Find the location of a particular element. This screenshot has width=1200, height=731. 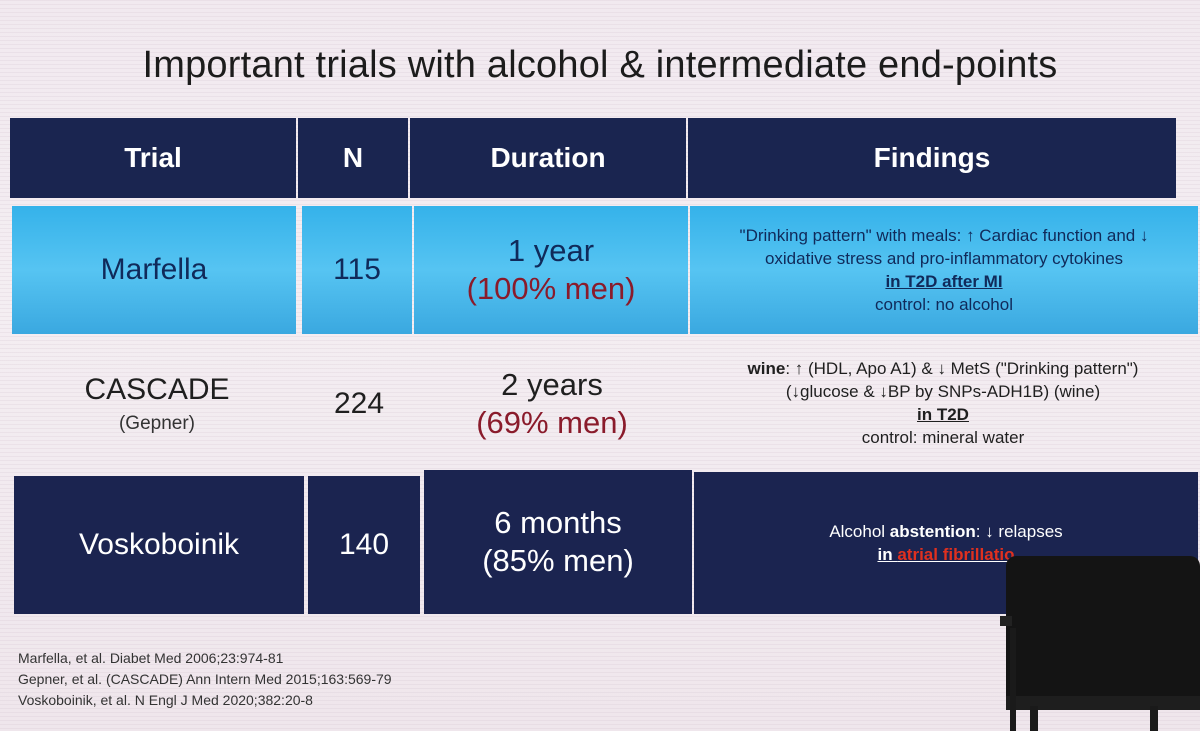

row1-duration-cell: 1 year (100% men) is located at coordinates (551, 270).